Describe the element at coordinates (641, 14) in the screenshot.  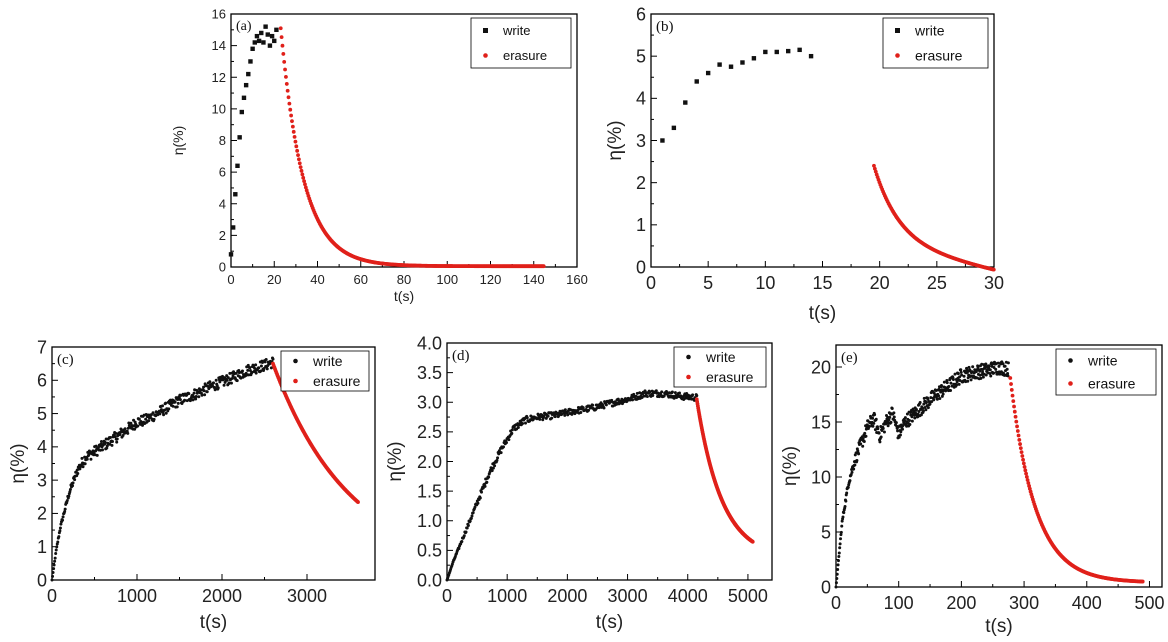
I see `y-tick-label: 6` at that location.